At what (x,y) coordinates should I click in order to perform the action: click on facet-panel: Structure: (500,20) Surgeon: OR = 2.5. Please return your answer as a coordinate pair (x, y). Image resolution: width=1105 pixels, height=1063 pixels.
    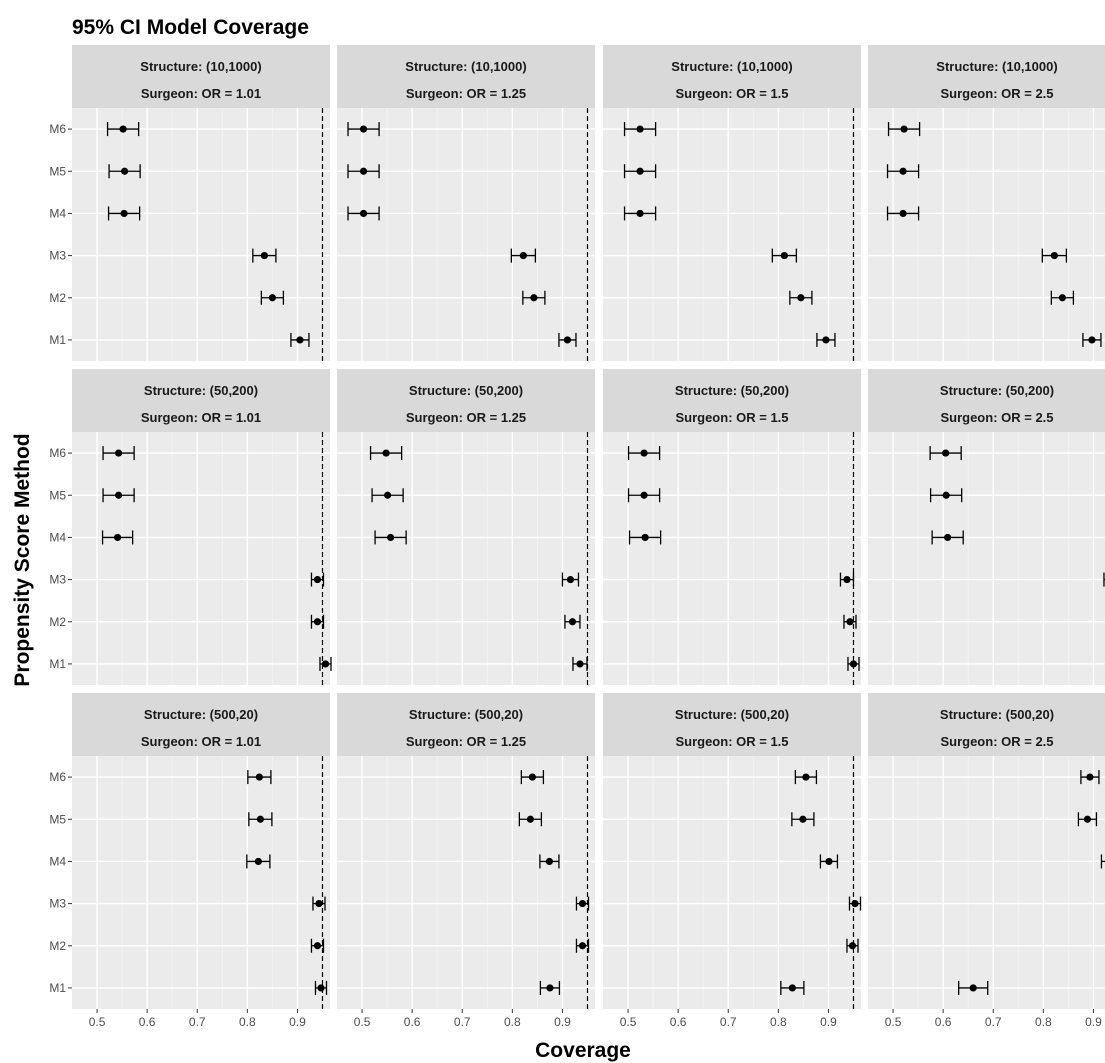
    Looking at the image, I should click on (986, 851).